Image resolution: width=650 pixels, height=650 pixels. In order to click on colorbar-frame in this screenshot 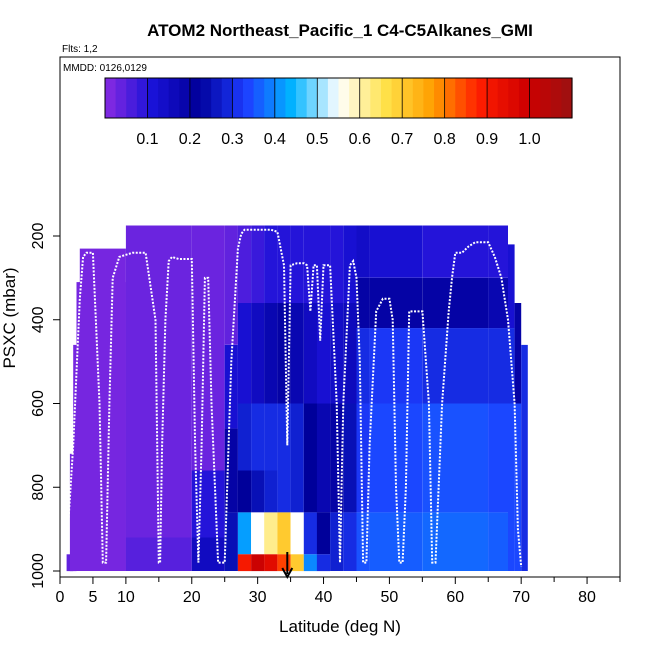, I will do `click(338, 98)`.